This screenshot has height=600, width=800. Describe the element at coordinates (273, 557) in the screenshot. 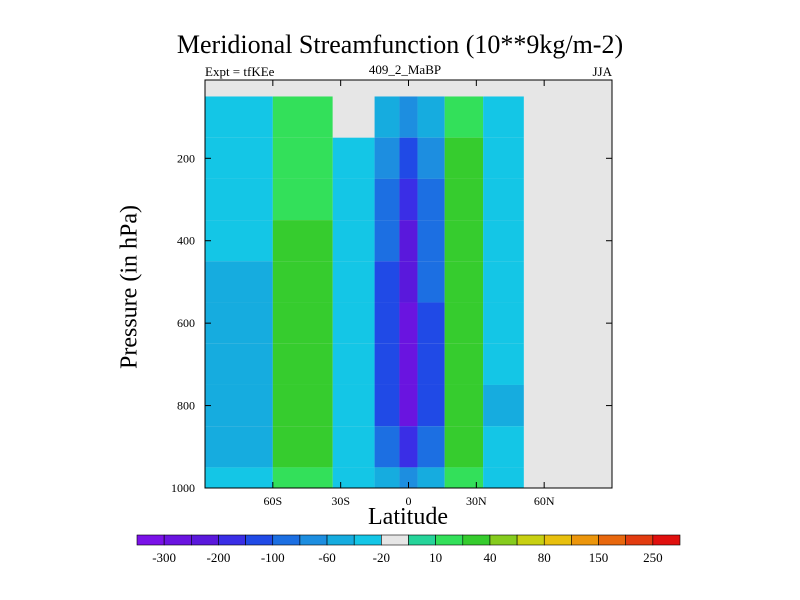

I see `colorbar-label: -100` at that location.